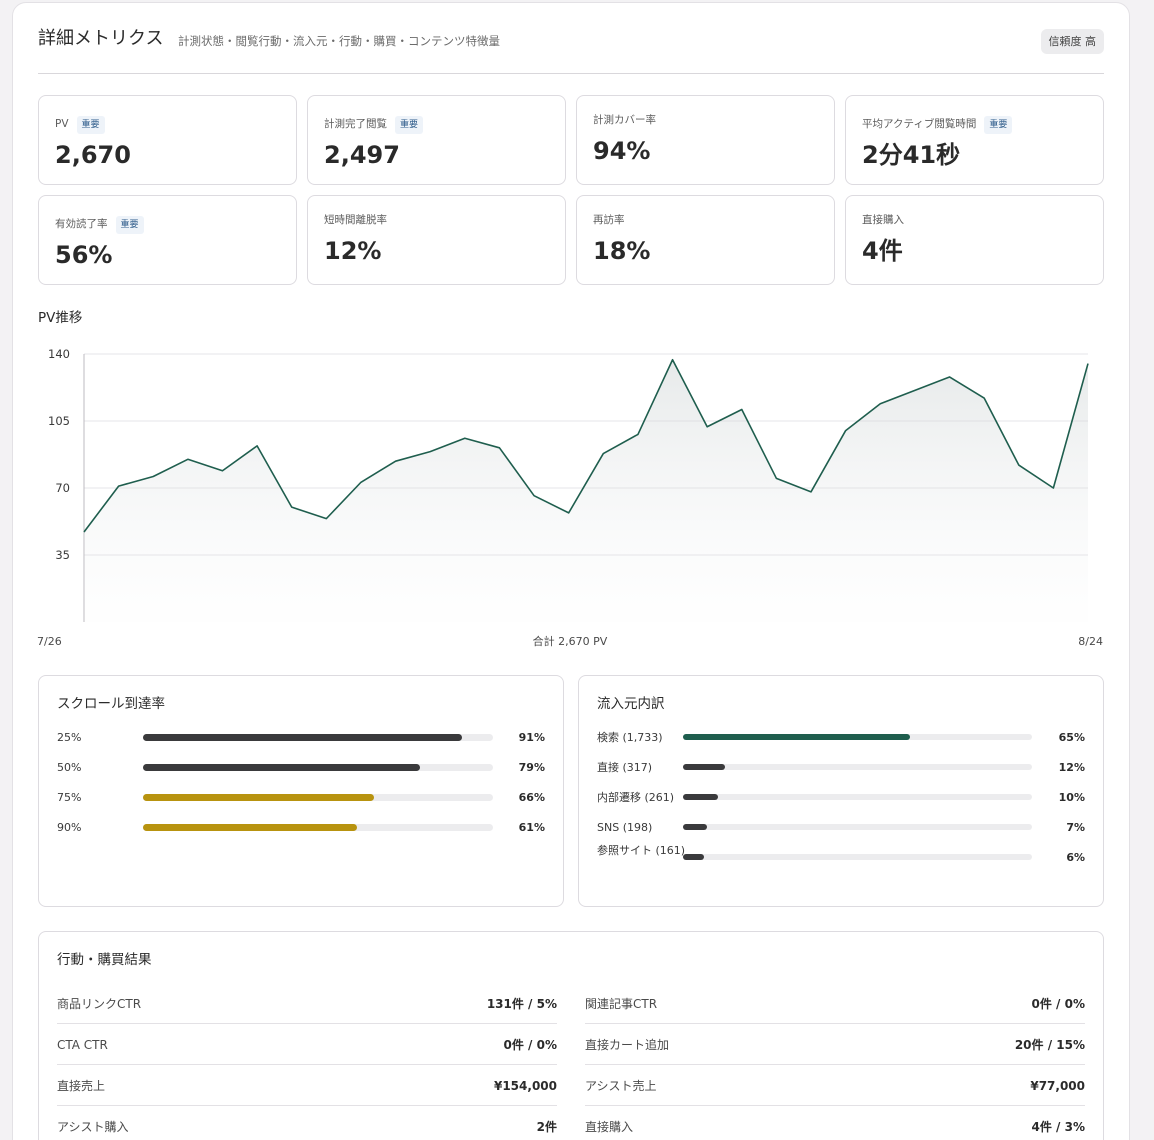  I want to click on source-share-value: 7%, so click(1075, 827).